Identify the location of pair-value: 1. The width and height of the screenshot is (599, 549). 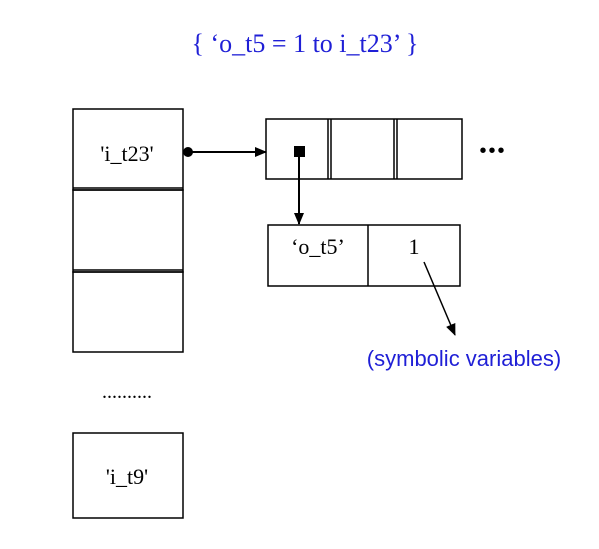
(414, 246).